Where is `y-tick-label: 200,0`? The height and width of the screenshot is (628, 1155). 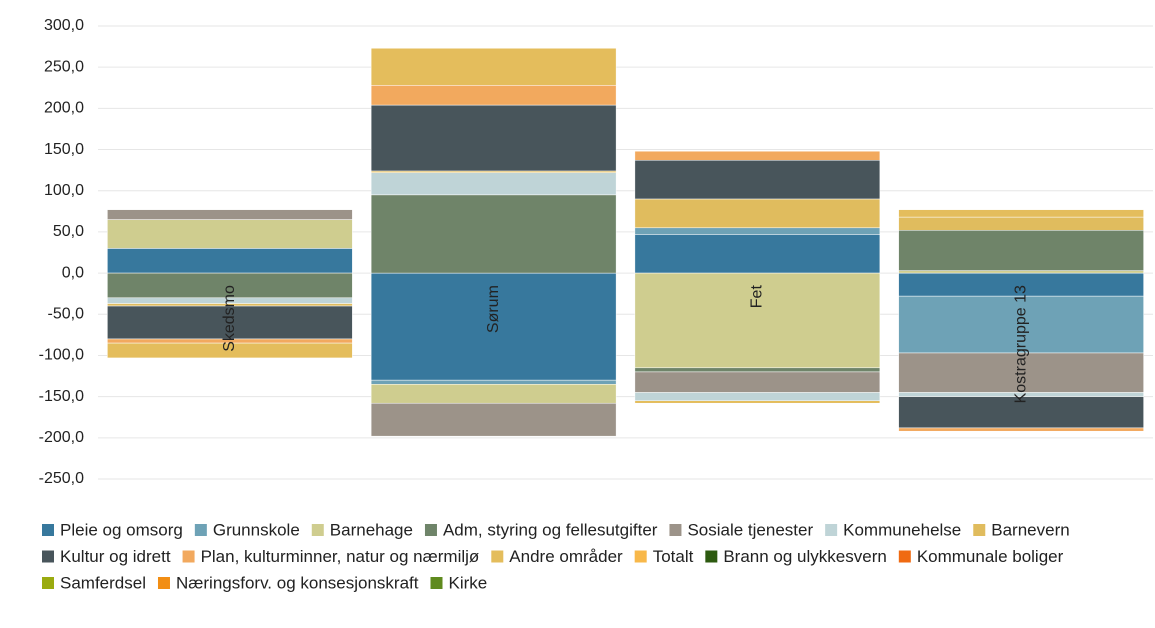 y-tick-label: 200,0 is located at coordinates (64, 108).